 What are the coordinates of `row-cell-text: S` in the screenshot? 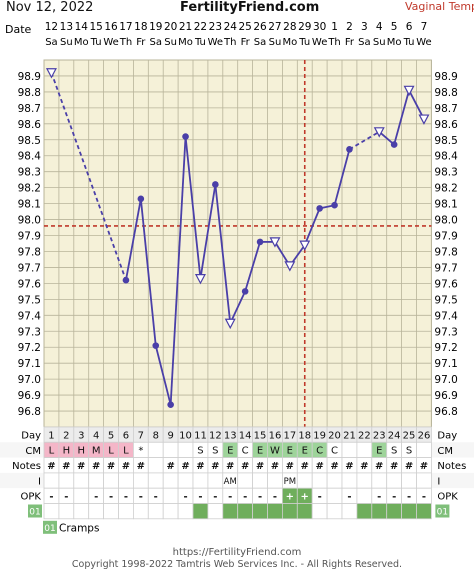 It's located at (200, 451).